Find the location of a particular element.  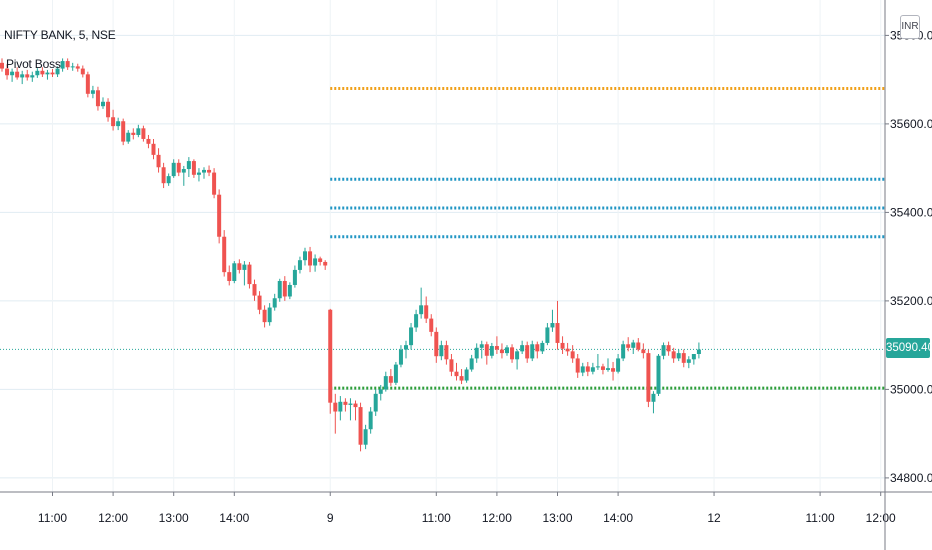

x-tick-label: 9 is located at coordinates (330, 518).